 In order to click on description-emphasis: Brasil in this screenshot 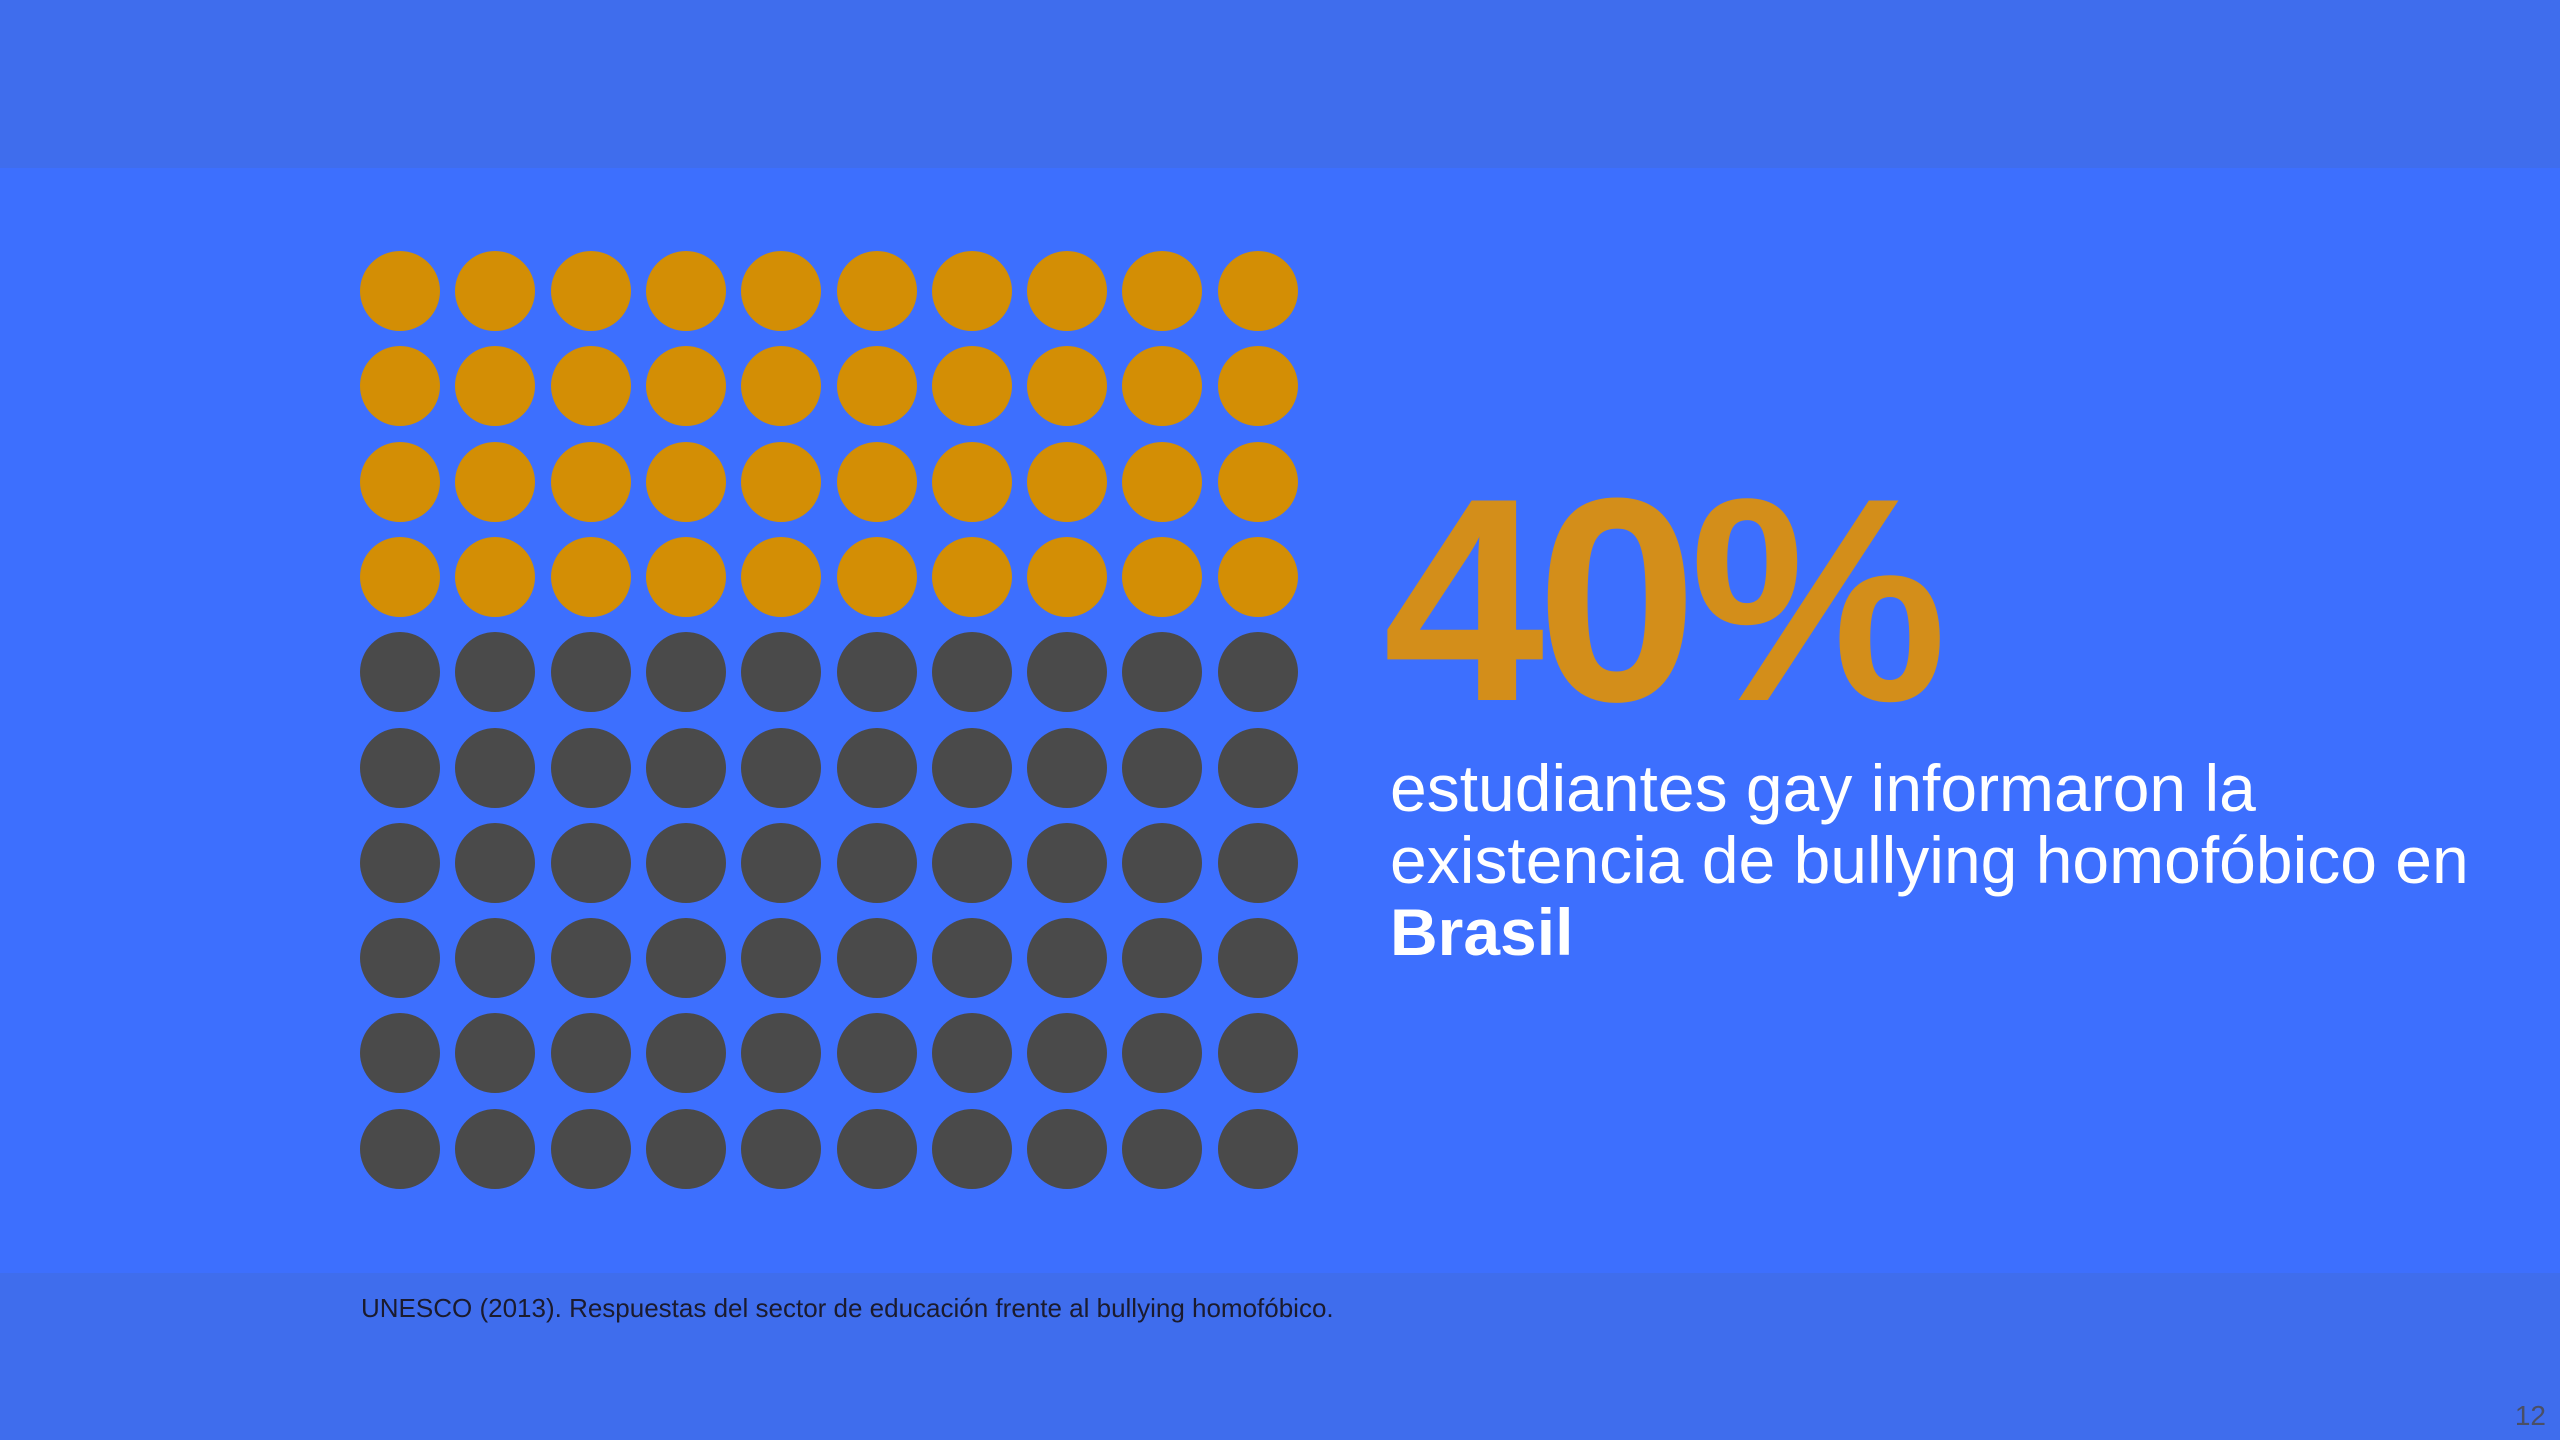, I will do `click(1482, 932)`.